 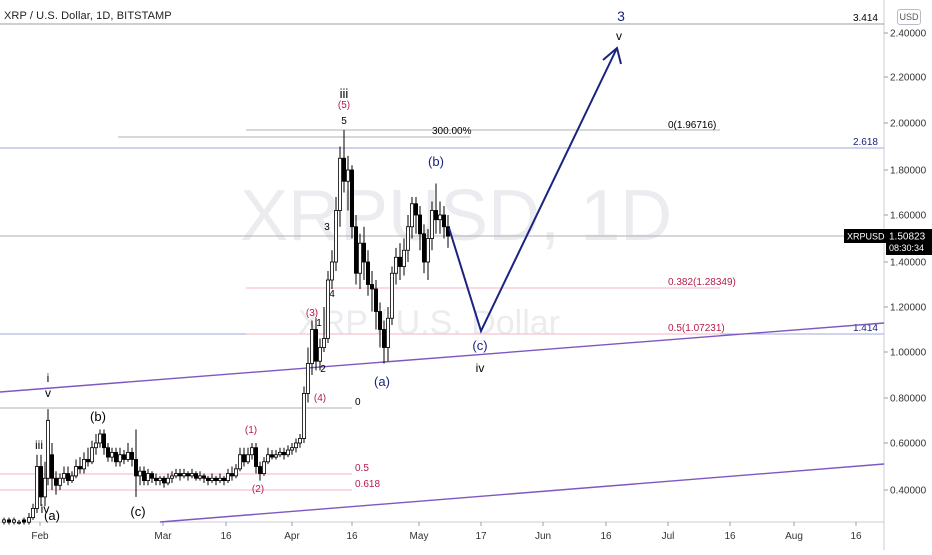 What do you see at coordinates (522, 493) in the screenshot?
I see `channel-lower-line` at bounding box center [522, 493].